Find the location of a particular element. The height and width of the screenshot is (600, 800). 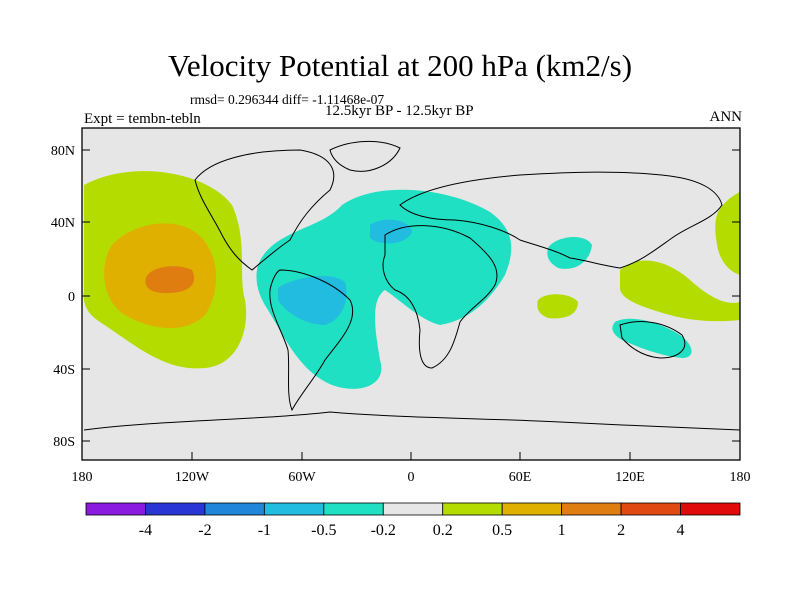

lon-label-180e: 180 is located at coordinates (740, 477).